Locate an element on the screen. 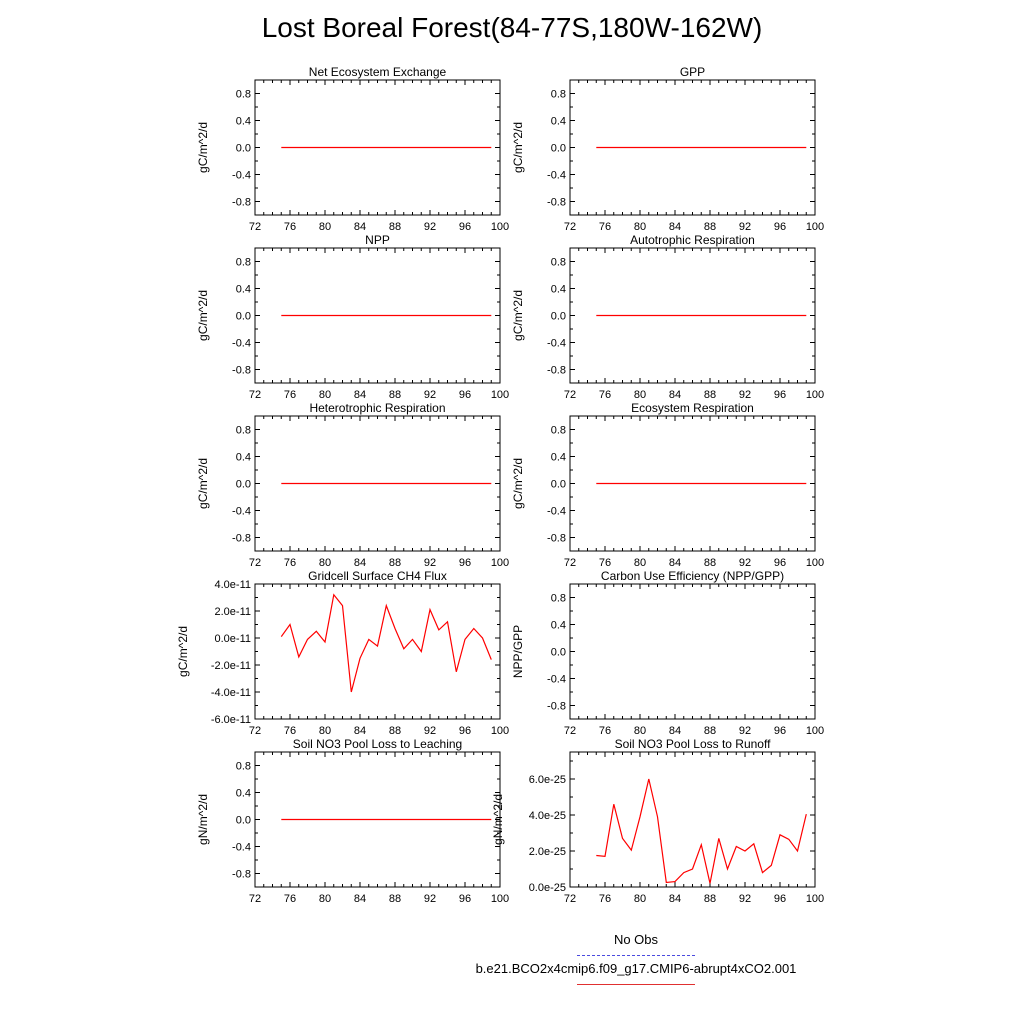 This screenshot has height=1024, width=1024. y-tick-label: 2.0e-25 is located at coordinates (547, 852).